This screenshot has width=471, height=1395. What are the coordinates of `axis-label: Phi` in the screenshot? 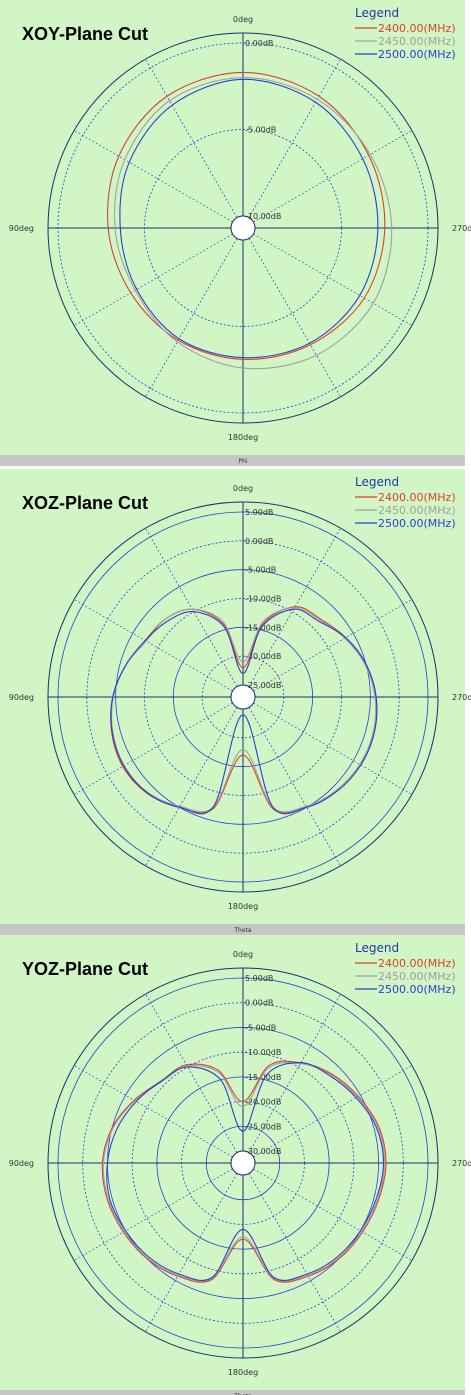 It's located at (242, 461).